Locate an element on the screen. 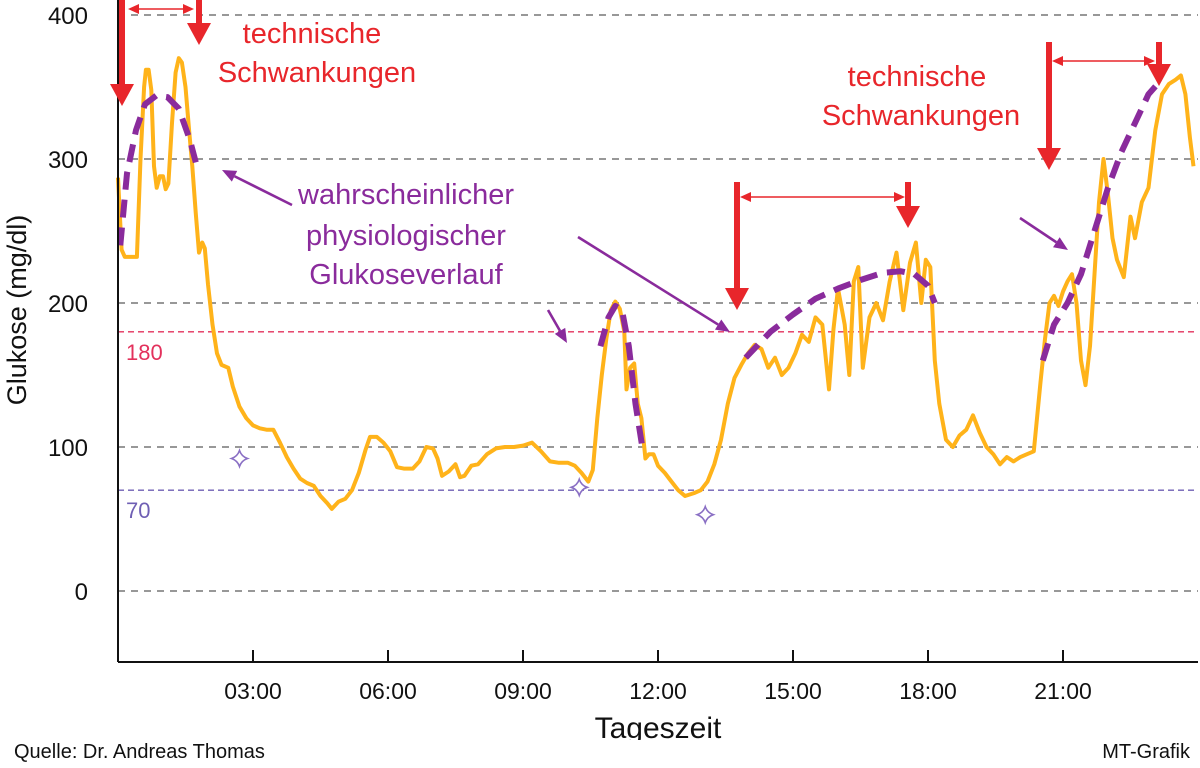 The width and height of the screenshot is (1200, 768). limit-label: 180 is located at coordinates (144, 352).